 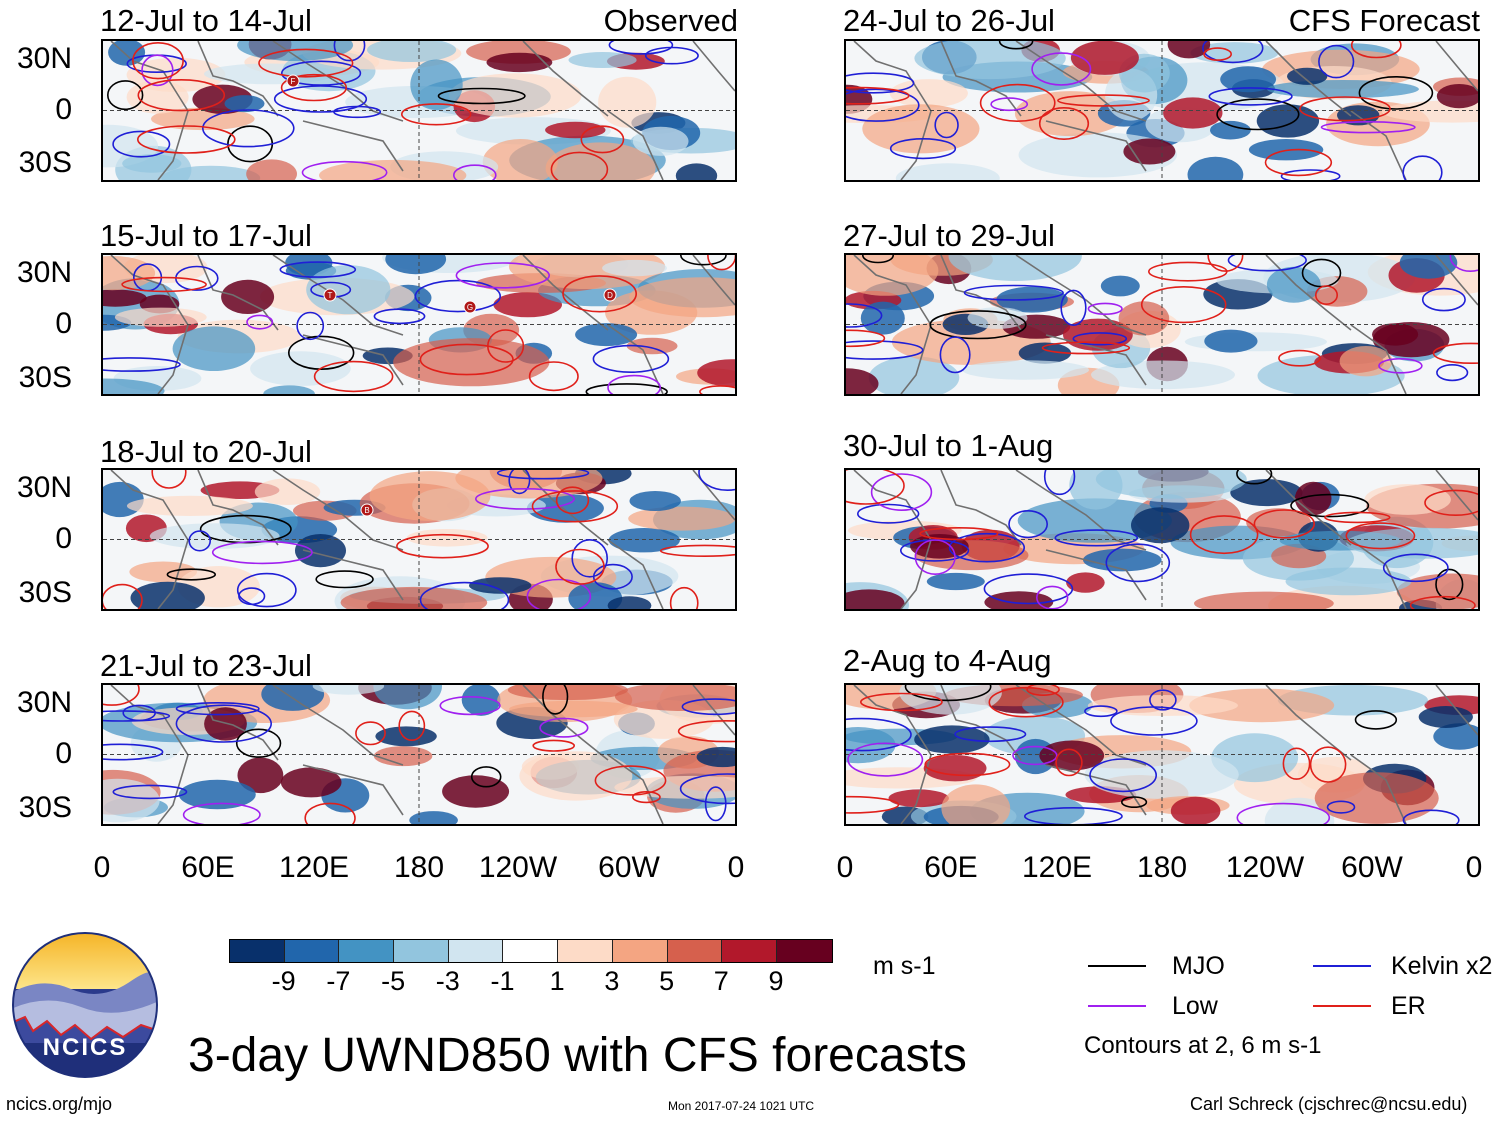 What do you see at coordinates (102, 867) in the screenshot?
I see `lon-label-left-0: 0` at bounding box center [102, 867].